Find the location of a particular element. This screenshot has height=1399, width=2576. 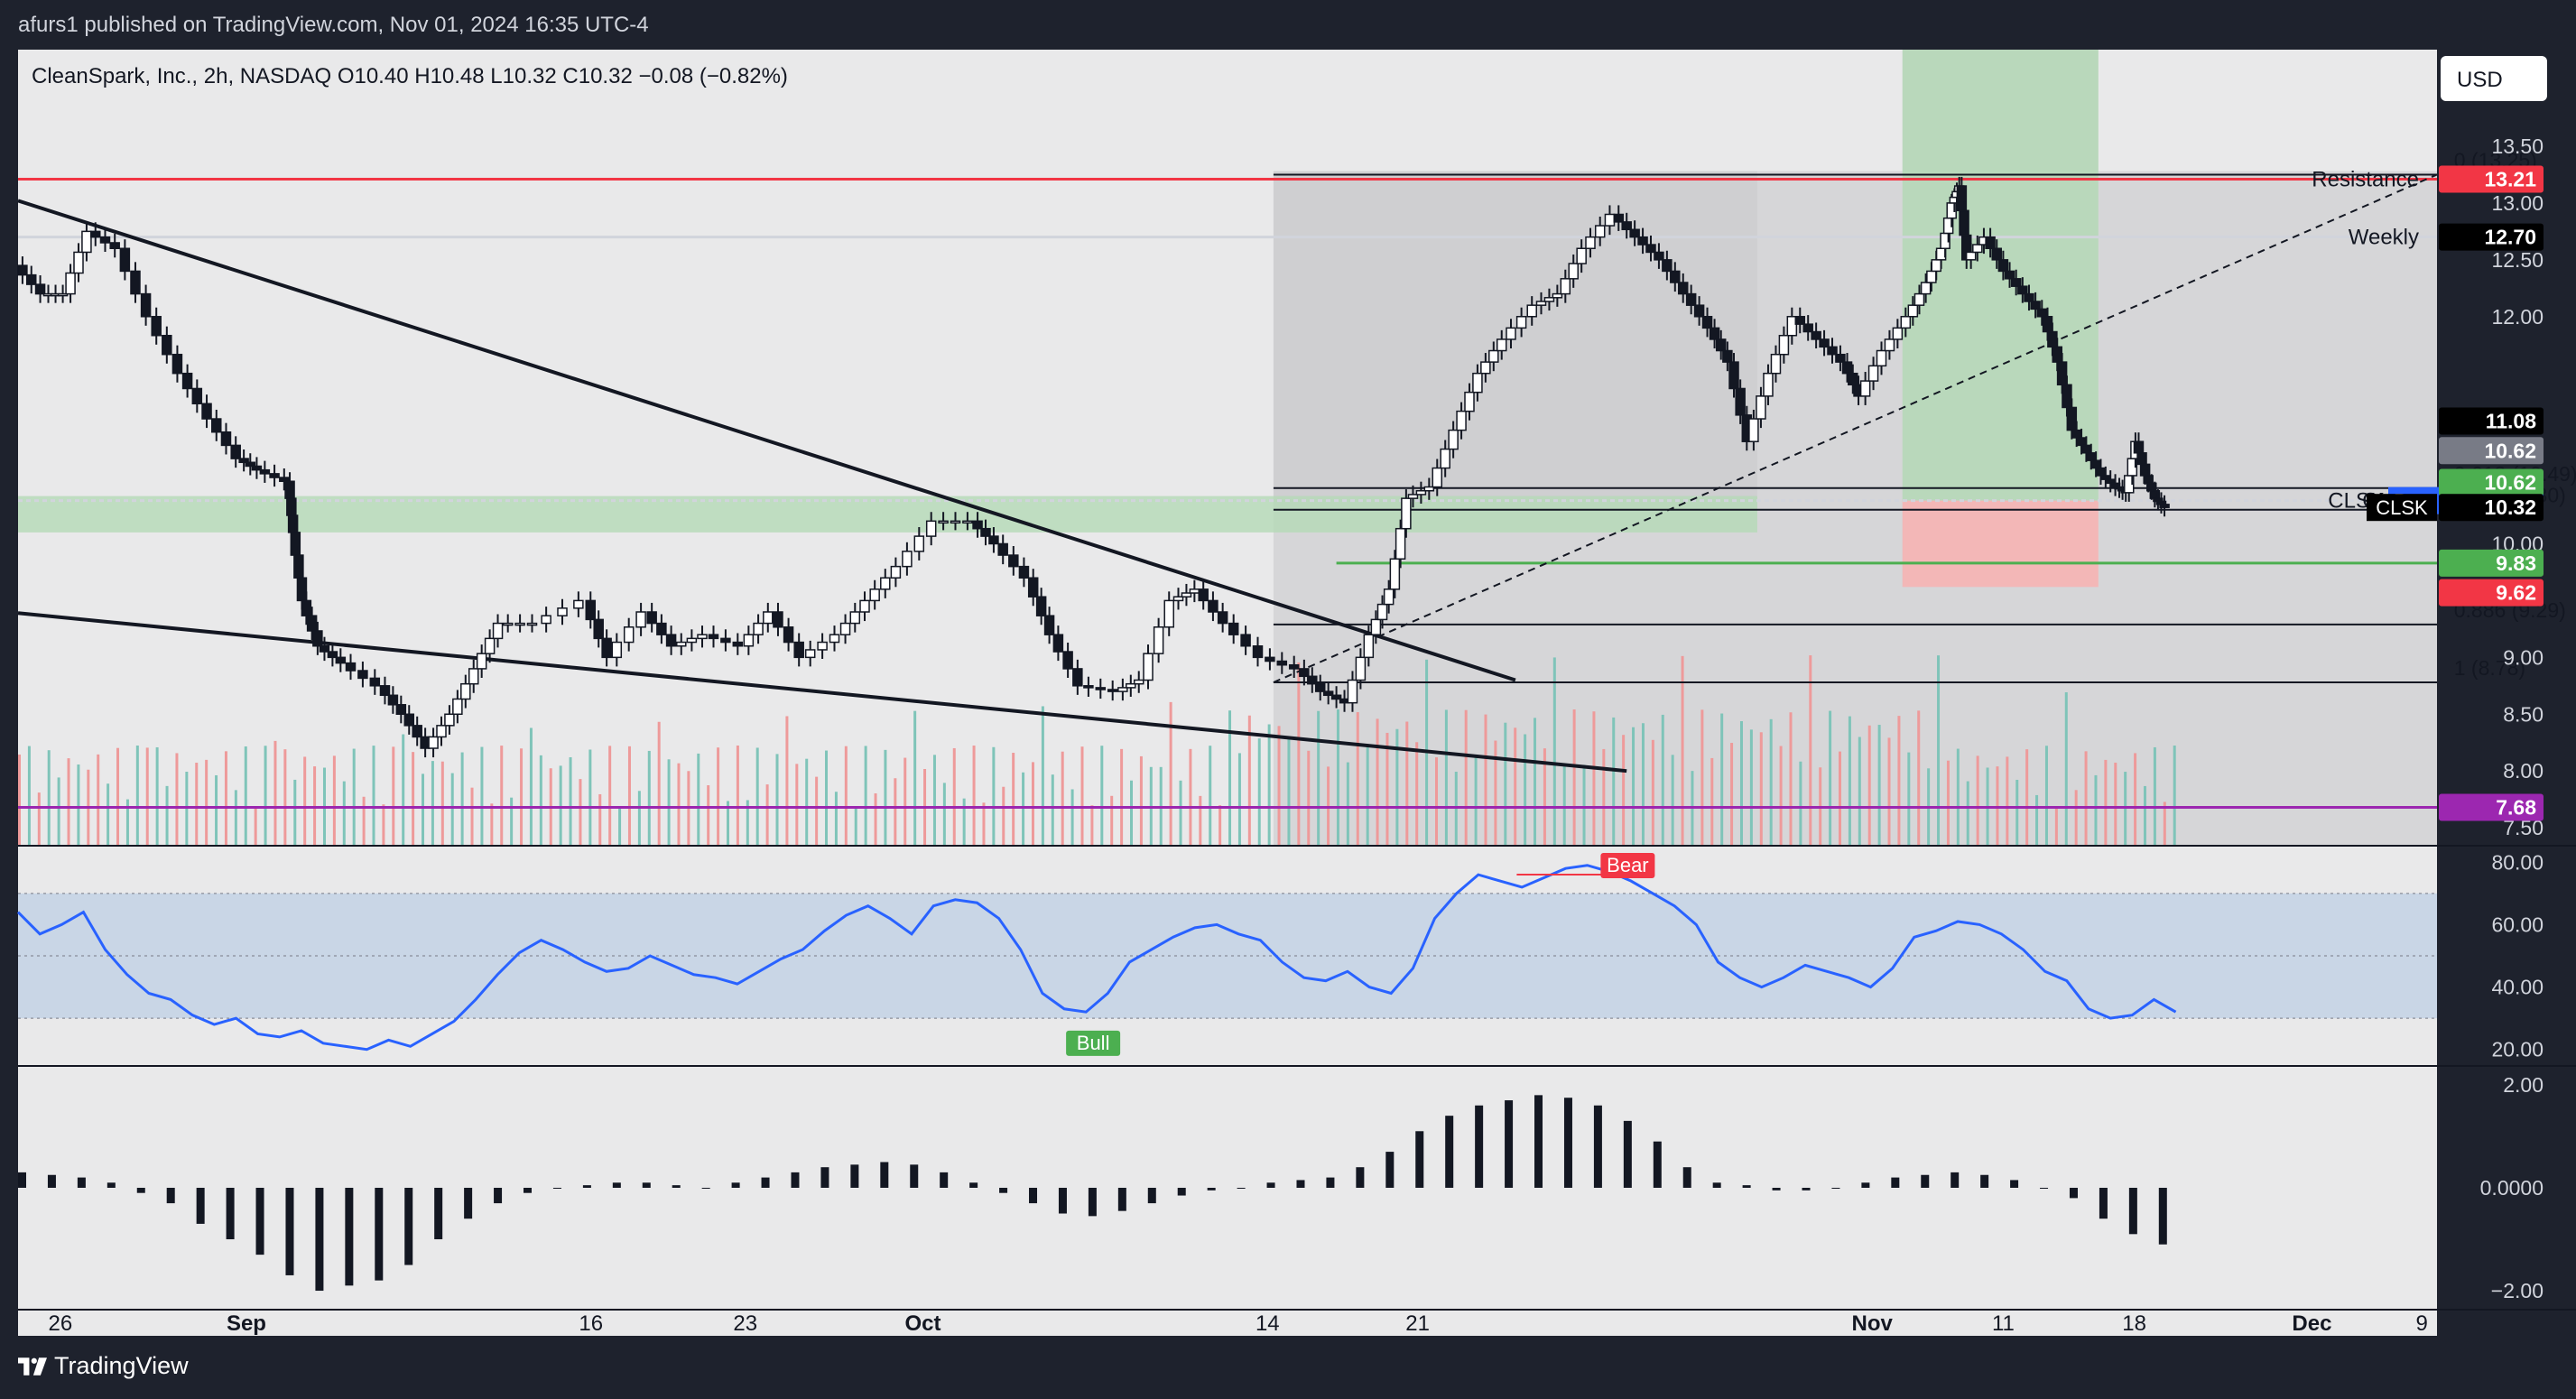

tradingview-brand: TradingView is located at coordinates (103, 1366).